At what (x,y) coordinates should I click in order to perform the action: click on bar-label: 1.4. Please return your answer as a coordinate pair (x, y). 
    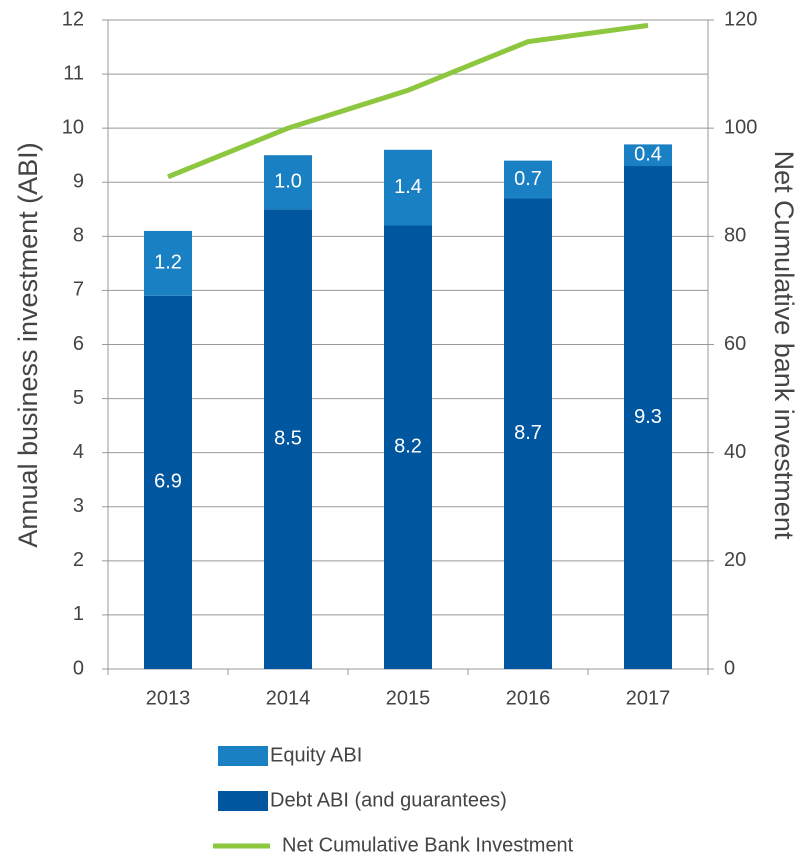
    Looking at the image, I should click on (408, 187).